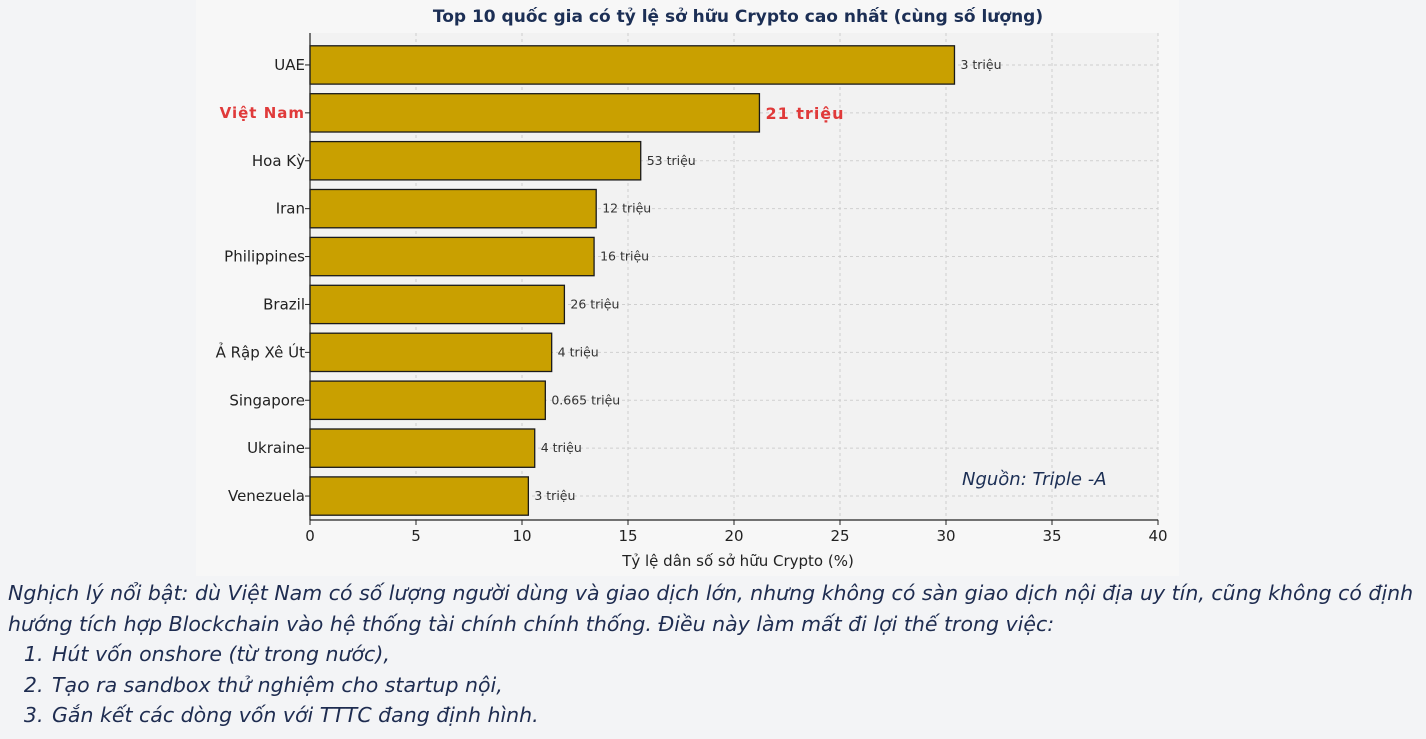  Describe the element at coordinates (284, 304) in the screenshot. I see `category-label: Brazil` at that location.